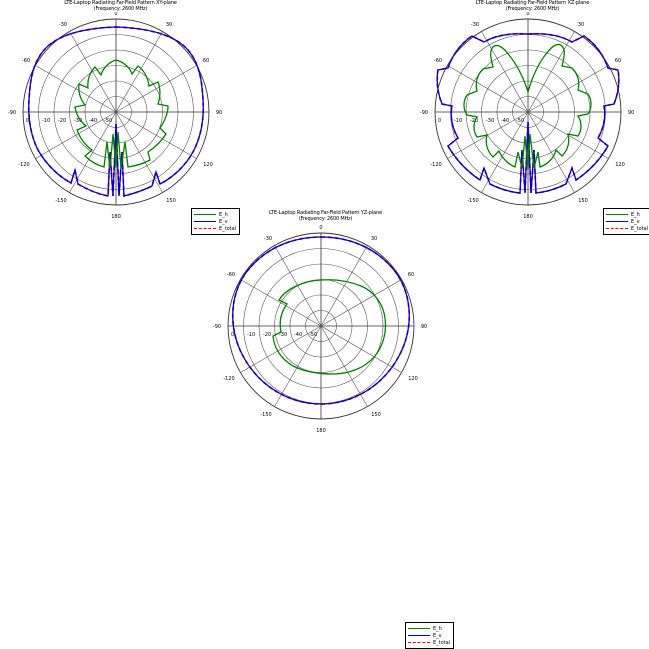  Describe the element at coordinates (329, 327) in the screenshot. I see `series-e-h-yz` at that location.